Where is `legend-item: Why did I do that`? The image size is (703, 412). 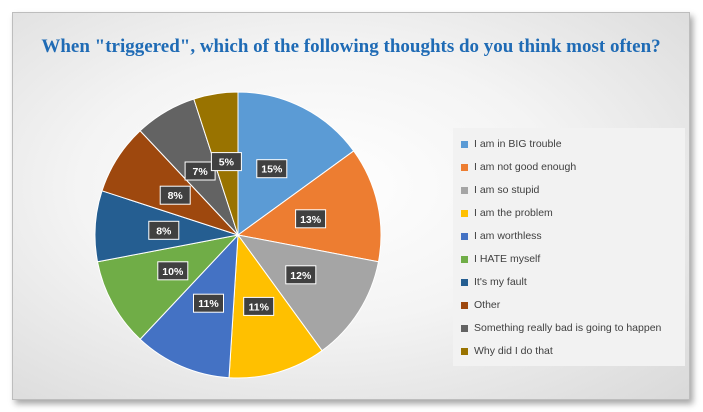 legend-item: Why did I do that is located at coordinates (507, 351).